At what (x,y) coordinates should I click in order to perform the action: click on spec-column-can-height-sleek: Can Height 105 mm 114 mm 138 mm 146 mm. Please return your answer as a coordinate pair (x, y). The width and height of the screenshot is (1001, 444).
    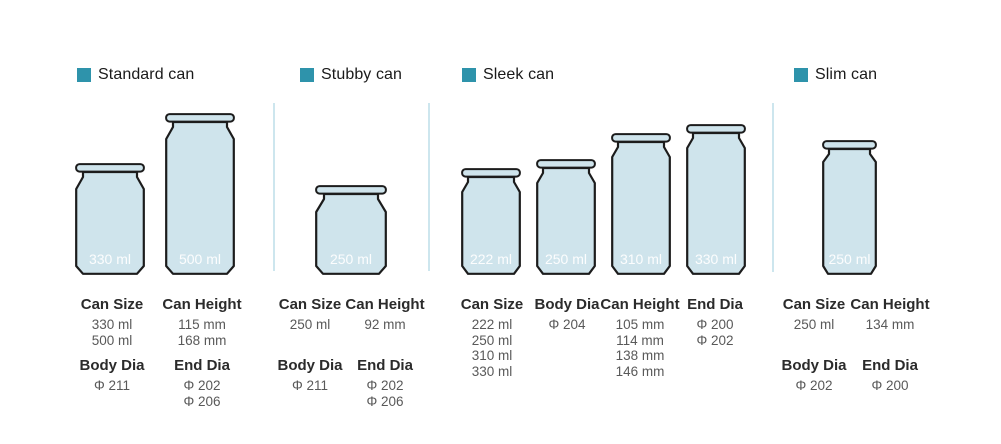
    Looking at the image, I should click on (639, 337).